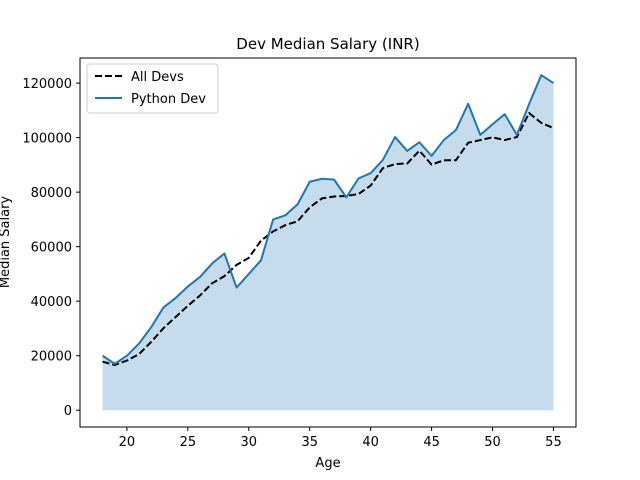 This screenshot has width=640, height=480. I want to click on y-tick-label-0: 0, so click(68, 411).